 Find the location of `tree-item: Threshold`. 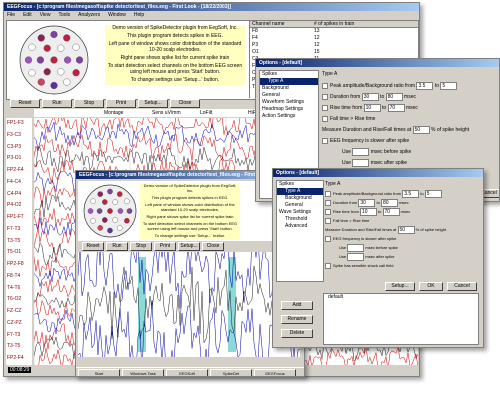

tree-item: Threshold is located at coordinates (296, 219).